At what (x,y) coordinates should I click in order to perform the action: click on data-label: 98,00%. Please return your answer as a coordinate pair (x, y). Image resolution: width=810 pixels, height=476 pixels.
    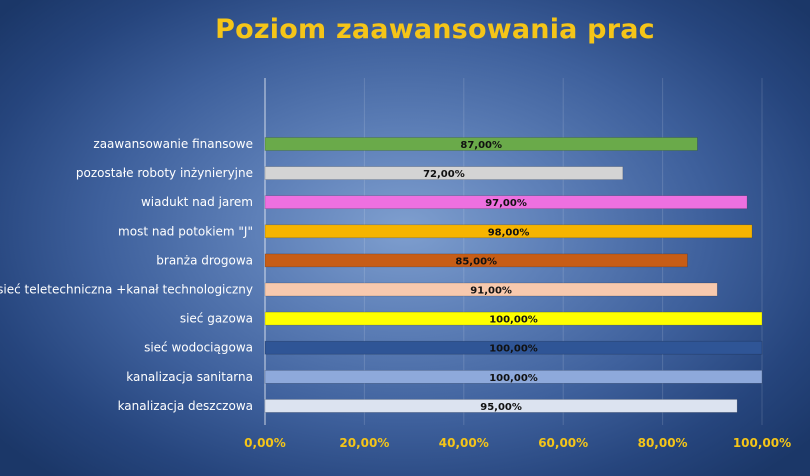
    Looking at the image, I should click on (509, 232).